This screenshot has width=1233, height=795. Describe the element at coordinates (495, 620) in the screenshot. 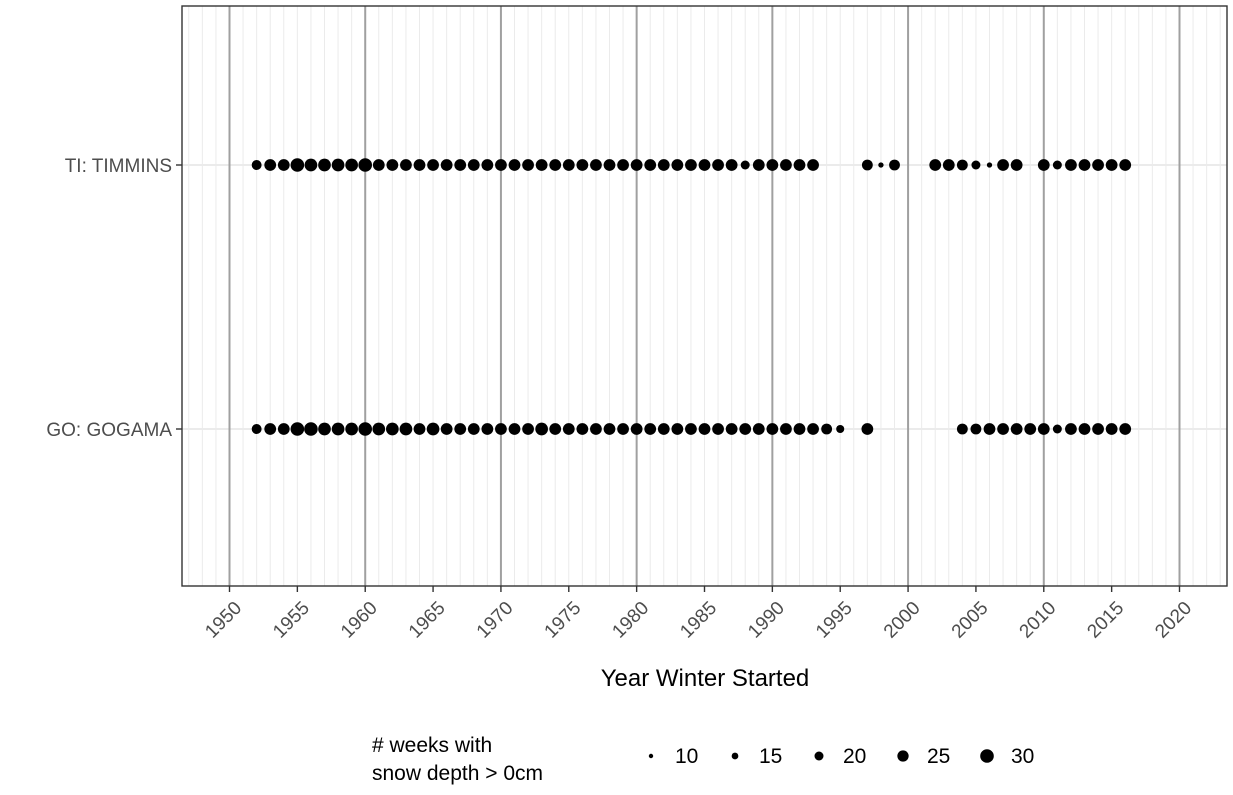

I see `x-tick-label: 1970` at that location.